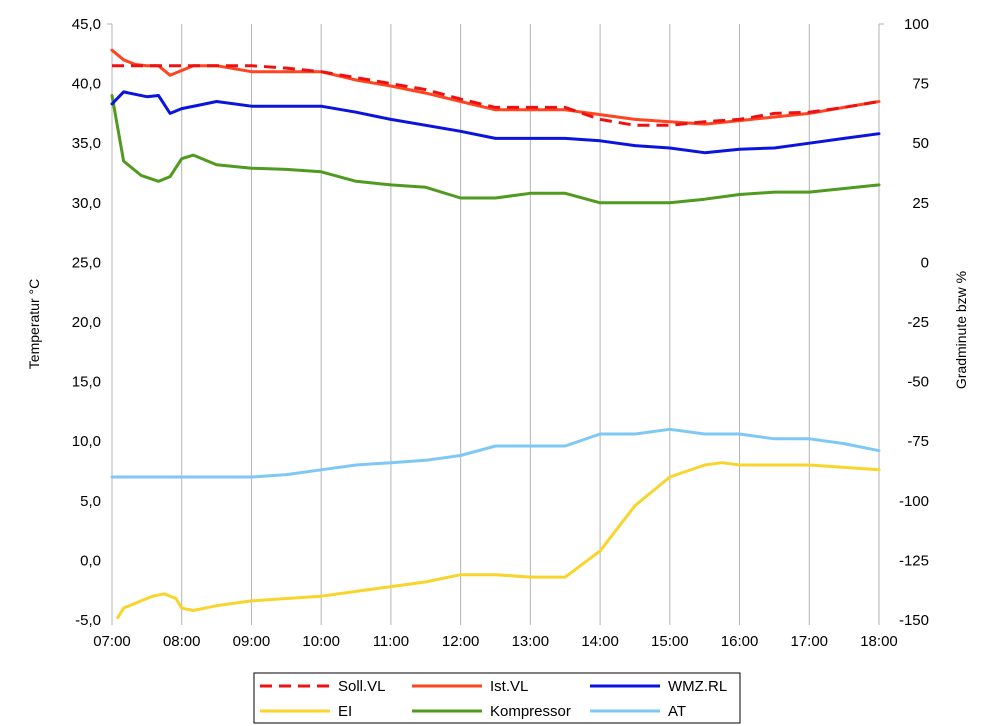  What do you see at coordinates (914, 501) in the screenshot?
I see `y2-tick-label: -100` at bounding box center [914, 501].